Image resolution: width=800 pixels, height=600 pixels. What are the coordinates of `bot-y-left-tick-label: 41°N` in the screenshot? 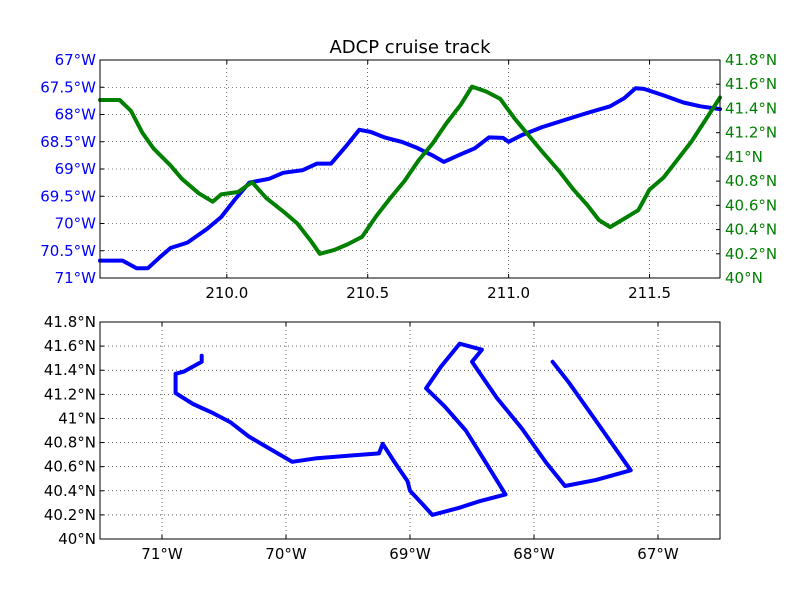 It's located at (77, 418).